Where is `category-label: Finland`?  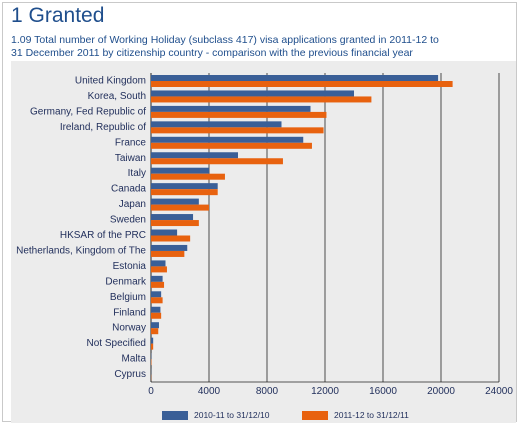 category-label: Finland is located at coordinates (129, 312).